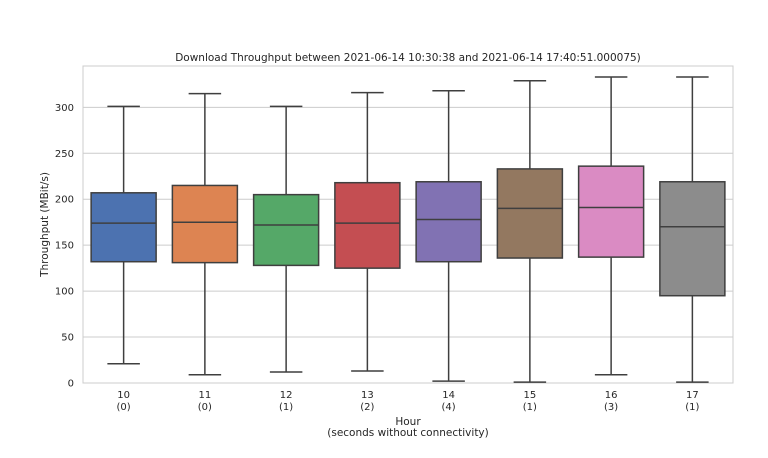 This screenshot has height=458, width=768. I want to click on y-tick-label: 150, so click(64, 246).